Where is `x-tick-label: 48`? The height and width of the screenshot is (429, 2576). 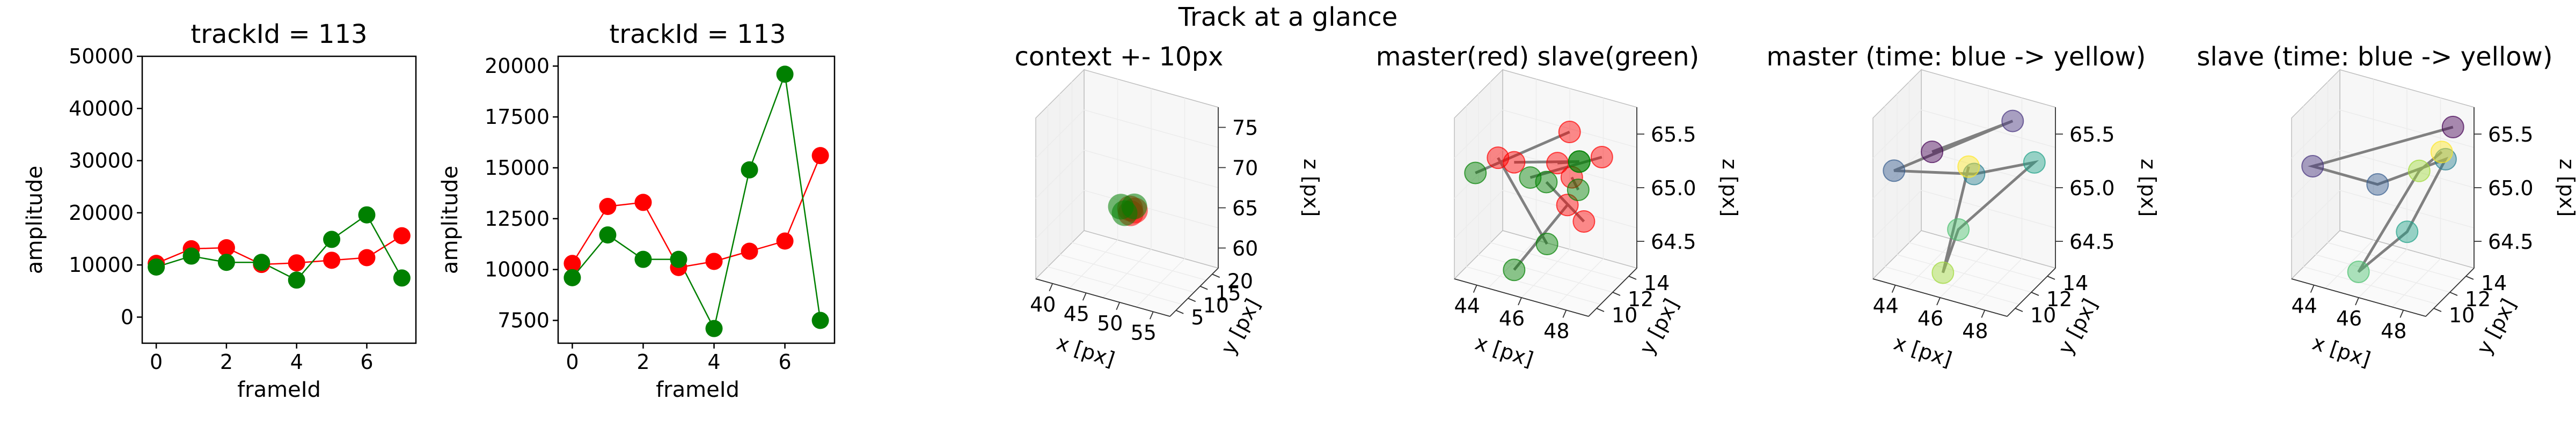
x-tick-label: 48 is located at coordinates (1975, 331).